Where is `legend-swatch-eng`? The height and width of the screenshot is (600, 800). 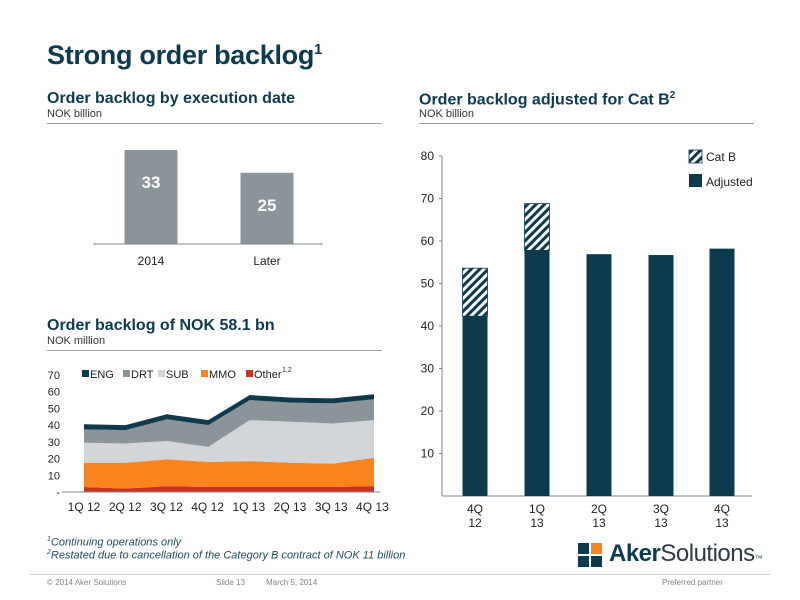
legend-swatch-eng is located at coordinates (85, 373).